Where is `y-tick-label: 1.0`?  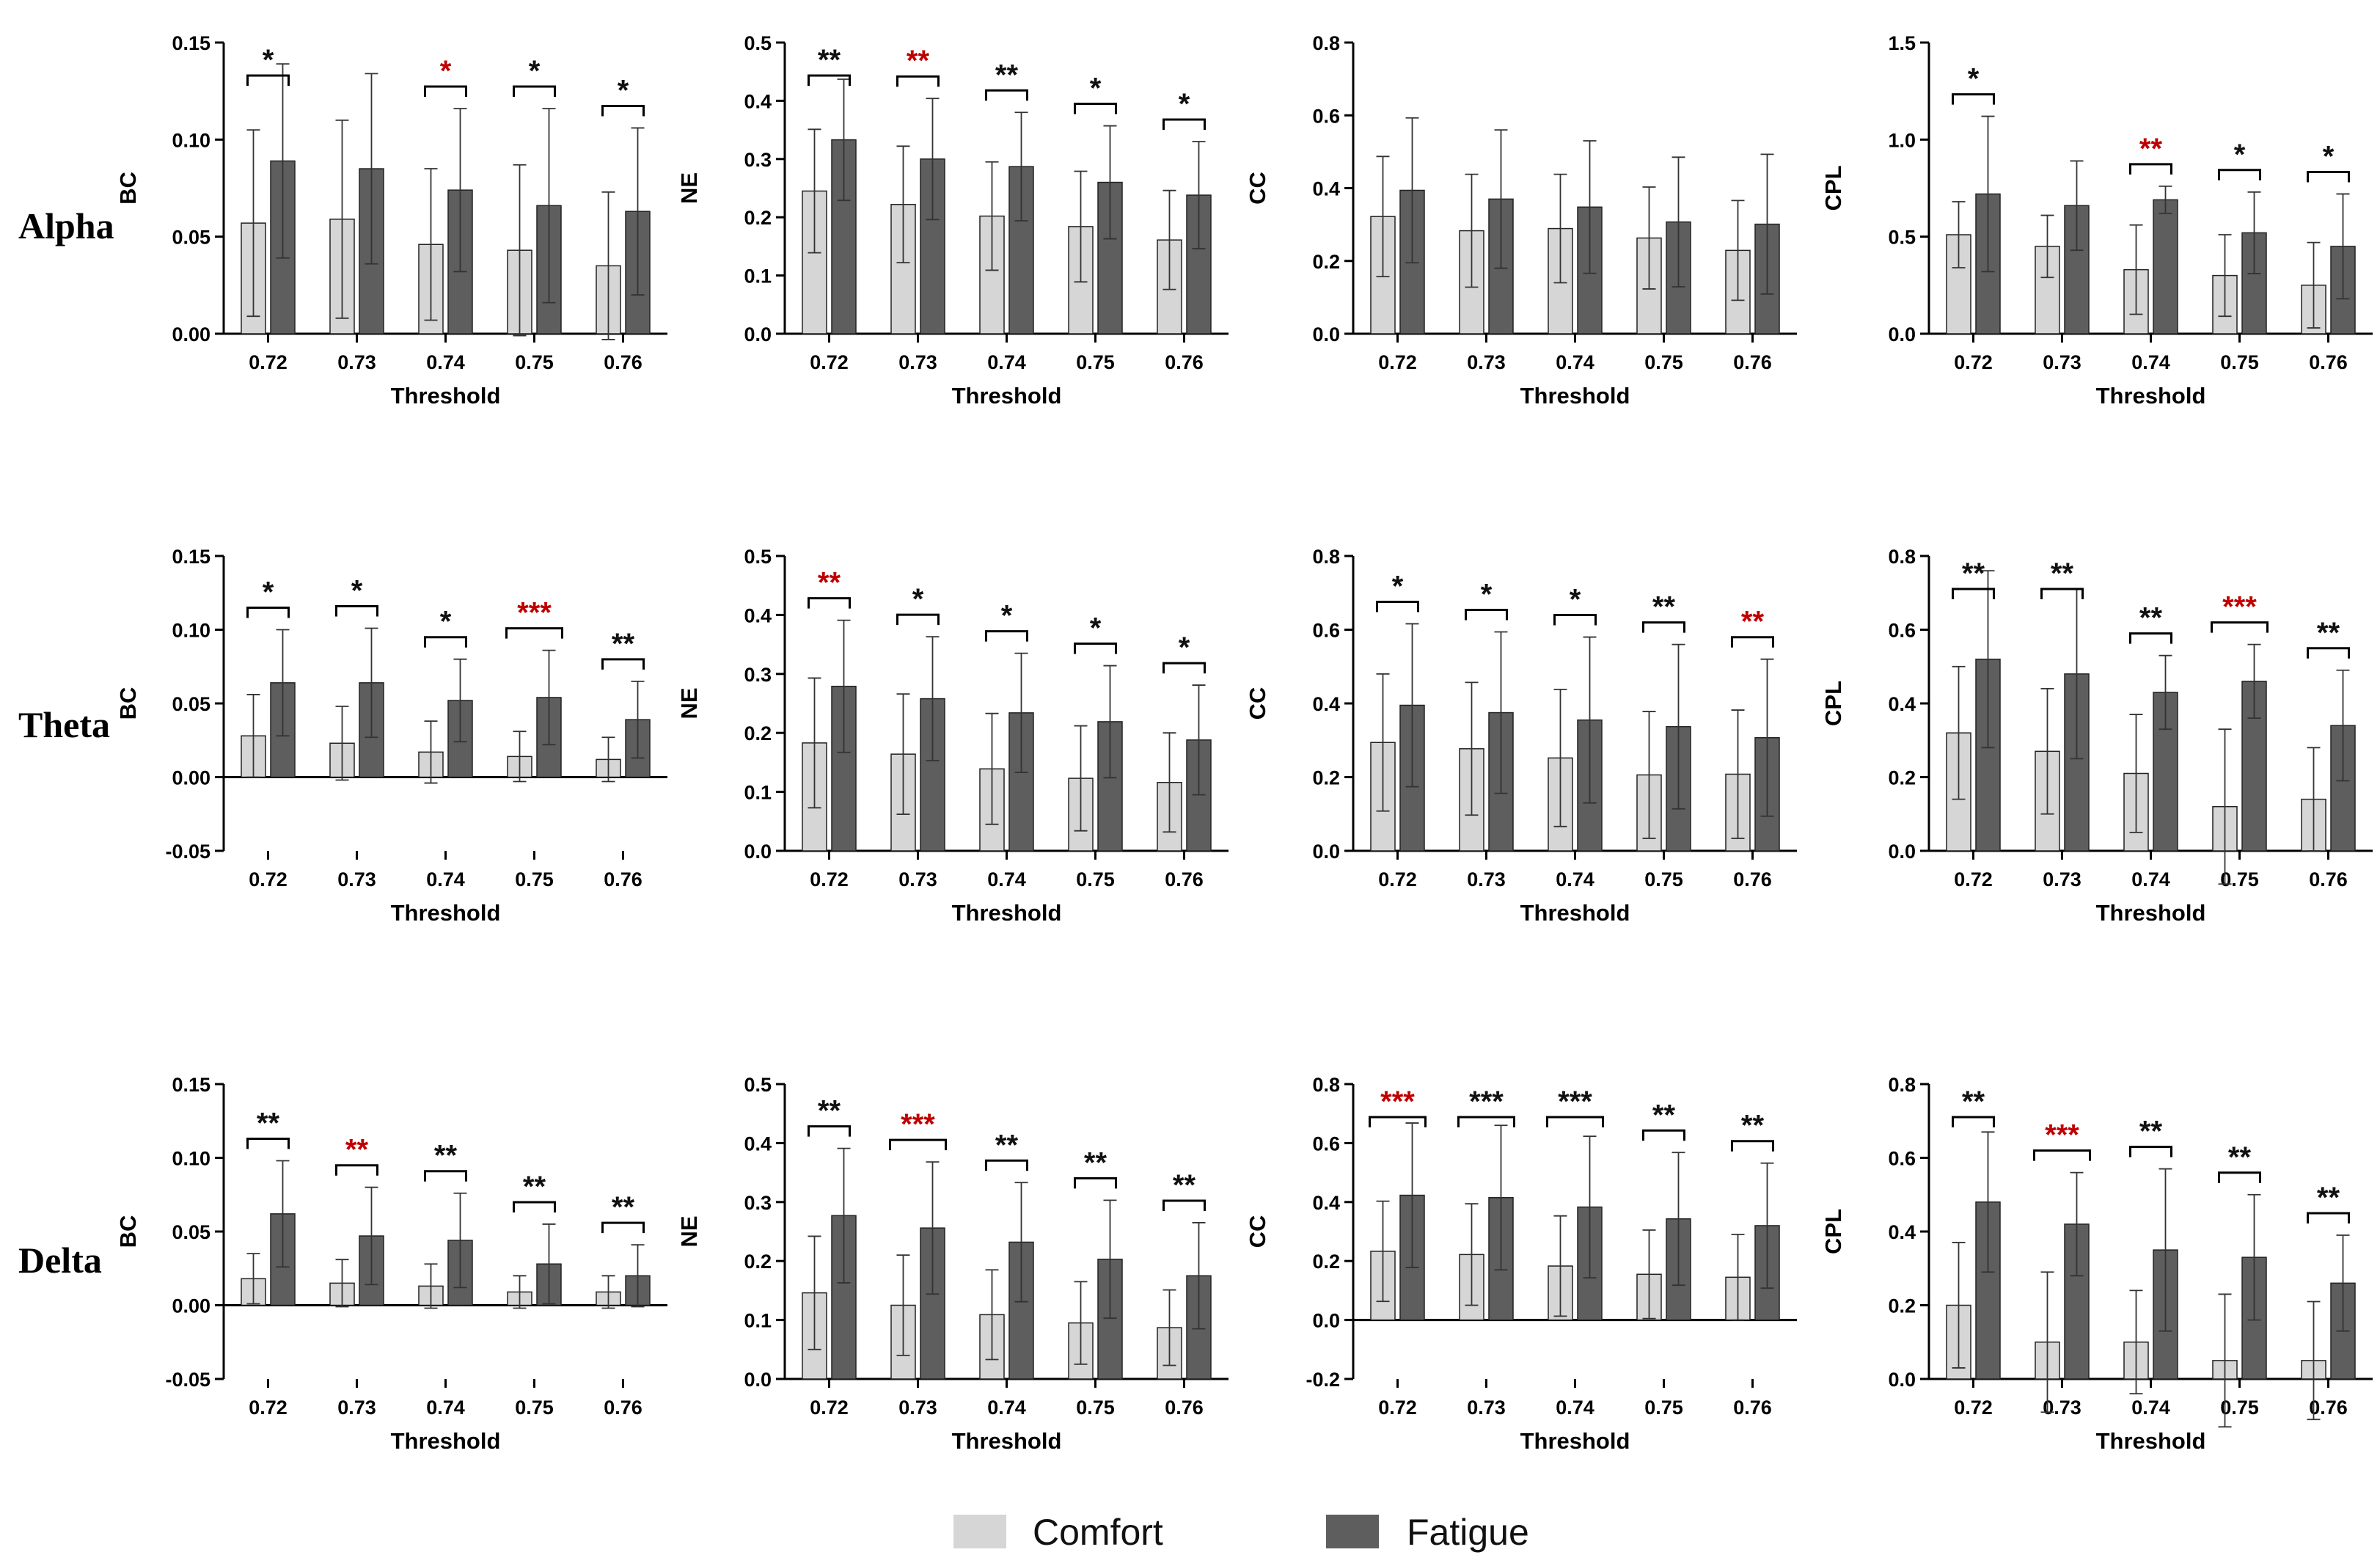 y-tick-label: 1.0 is located at coordinates (1902, 140).